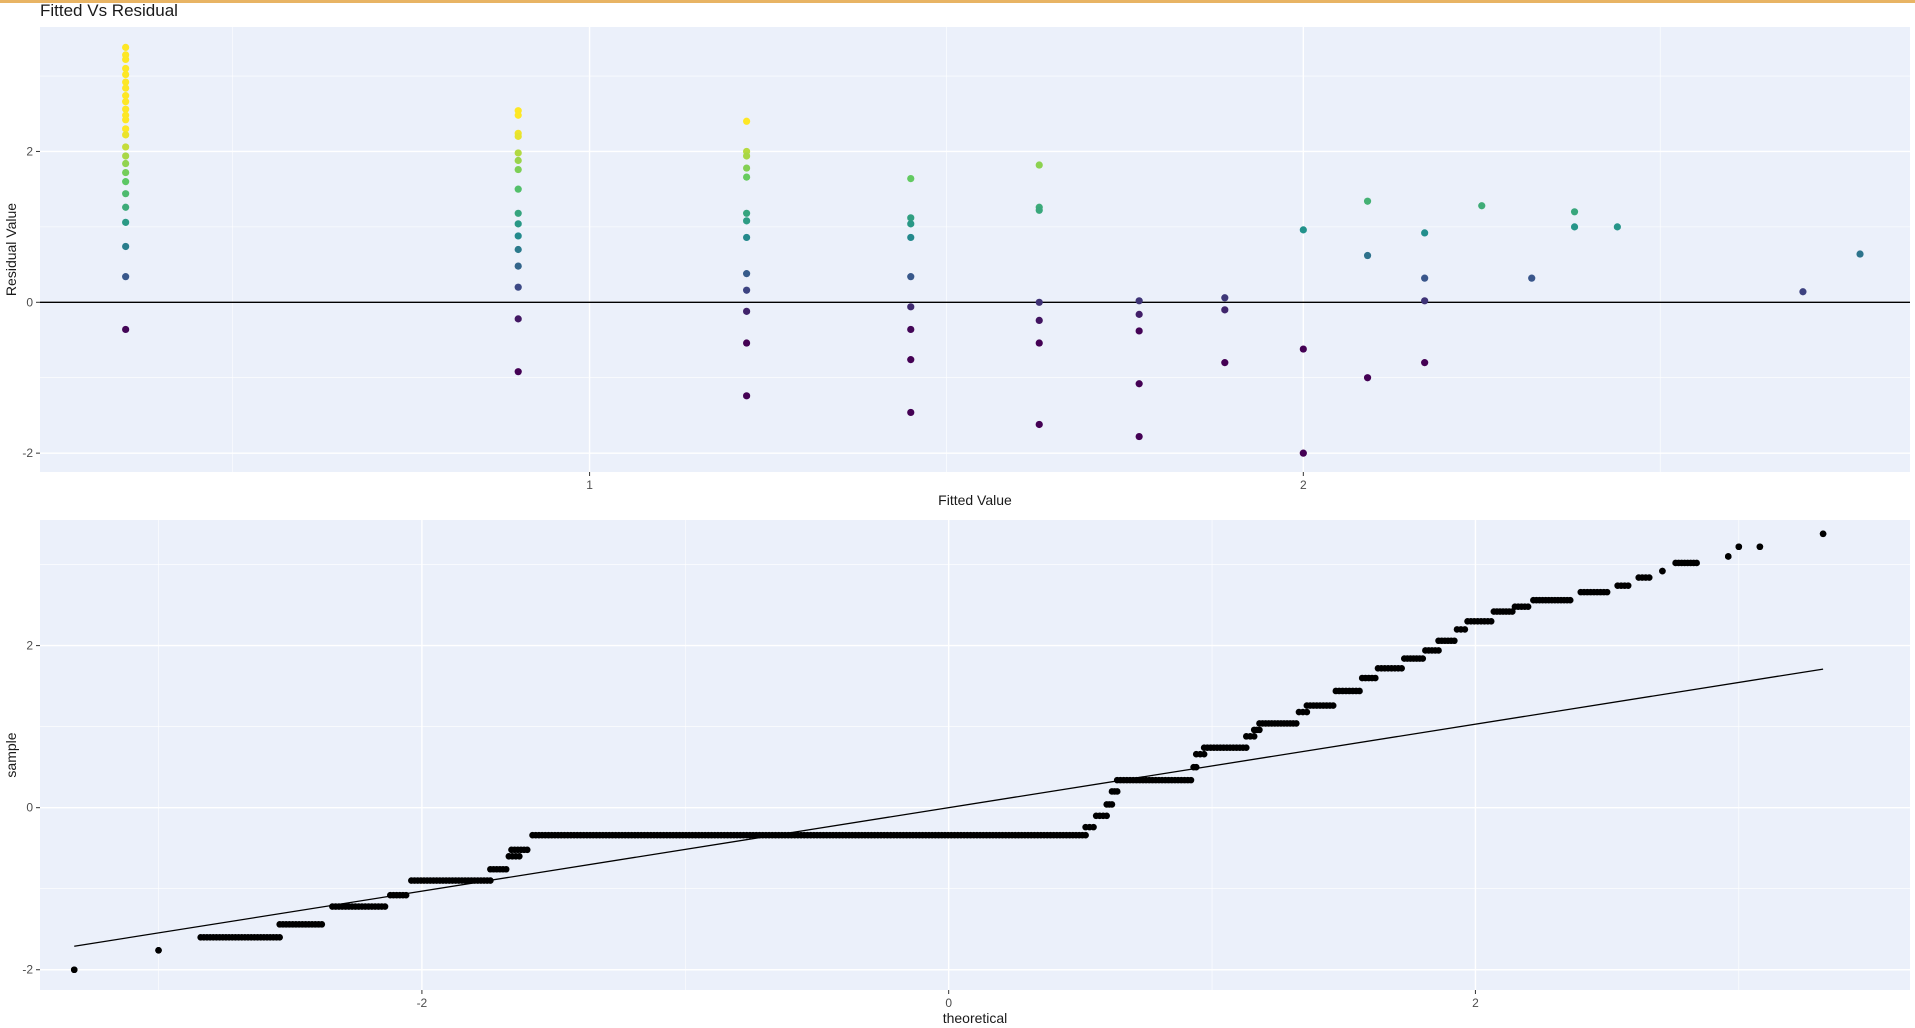  What do you see at coordinates (422, 1003) in the screenshot?
I see `x-tick-label: -2` at bounding box center [422, 1003].